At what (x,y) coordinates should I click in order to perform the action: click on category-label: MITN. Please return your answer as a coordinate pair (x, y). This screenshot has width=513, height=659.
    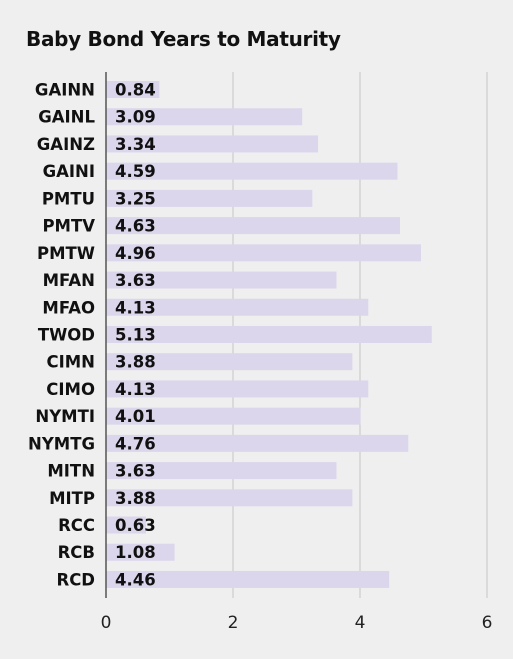
    Looking at the image, I should click on (71, 471).